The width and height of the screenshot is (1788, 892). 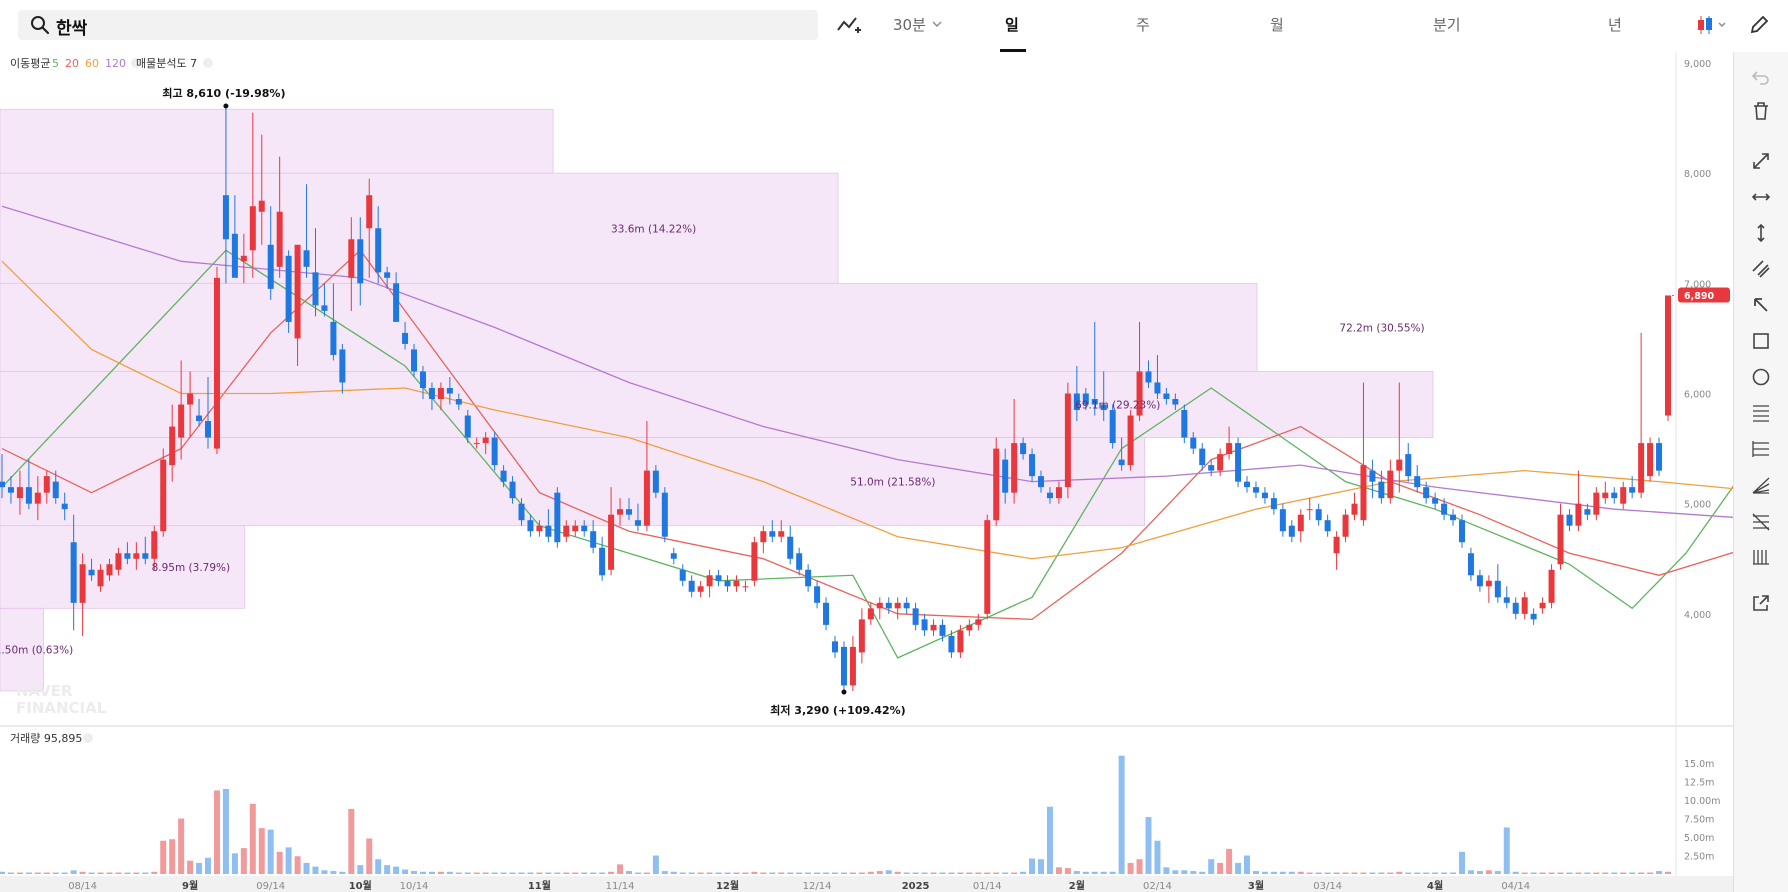 I want to click on x-axis-band, so click(x=866, y=884).